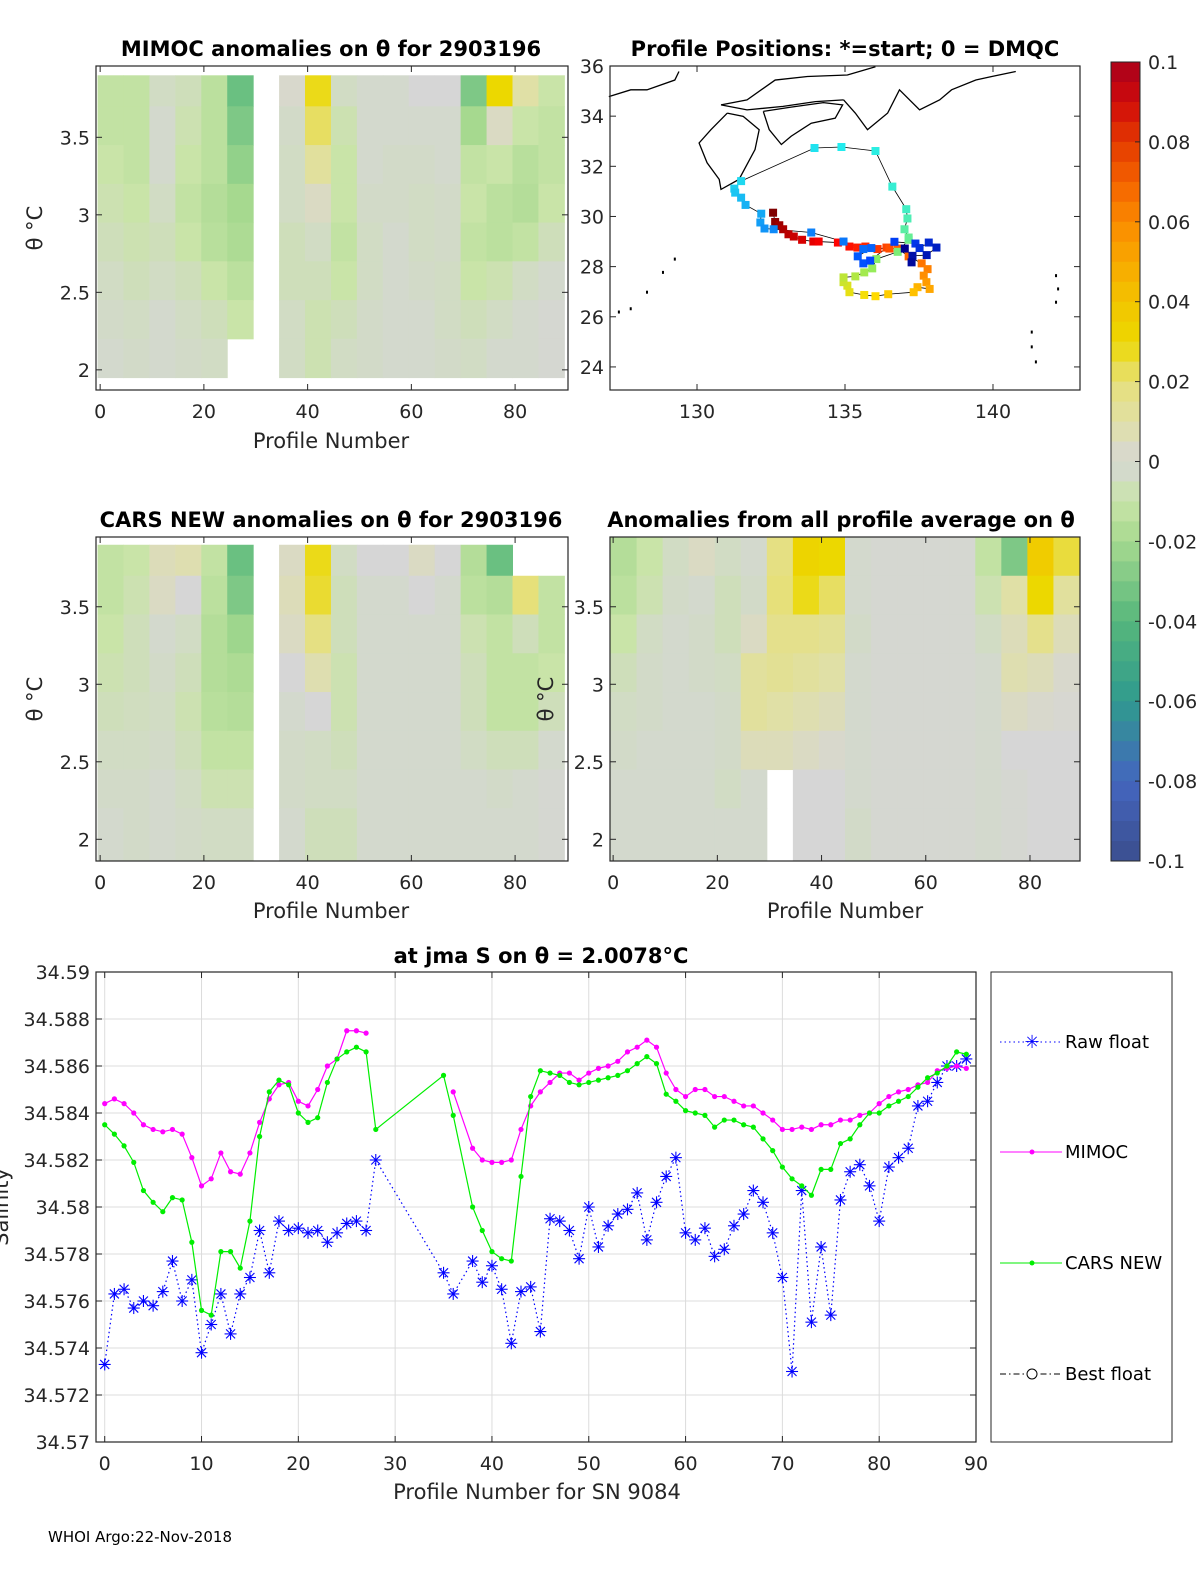  Describe the element at coordinates (729, 151) in the screenshot. I see `coastline` at that location.